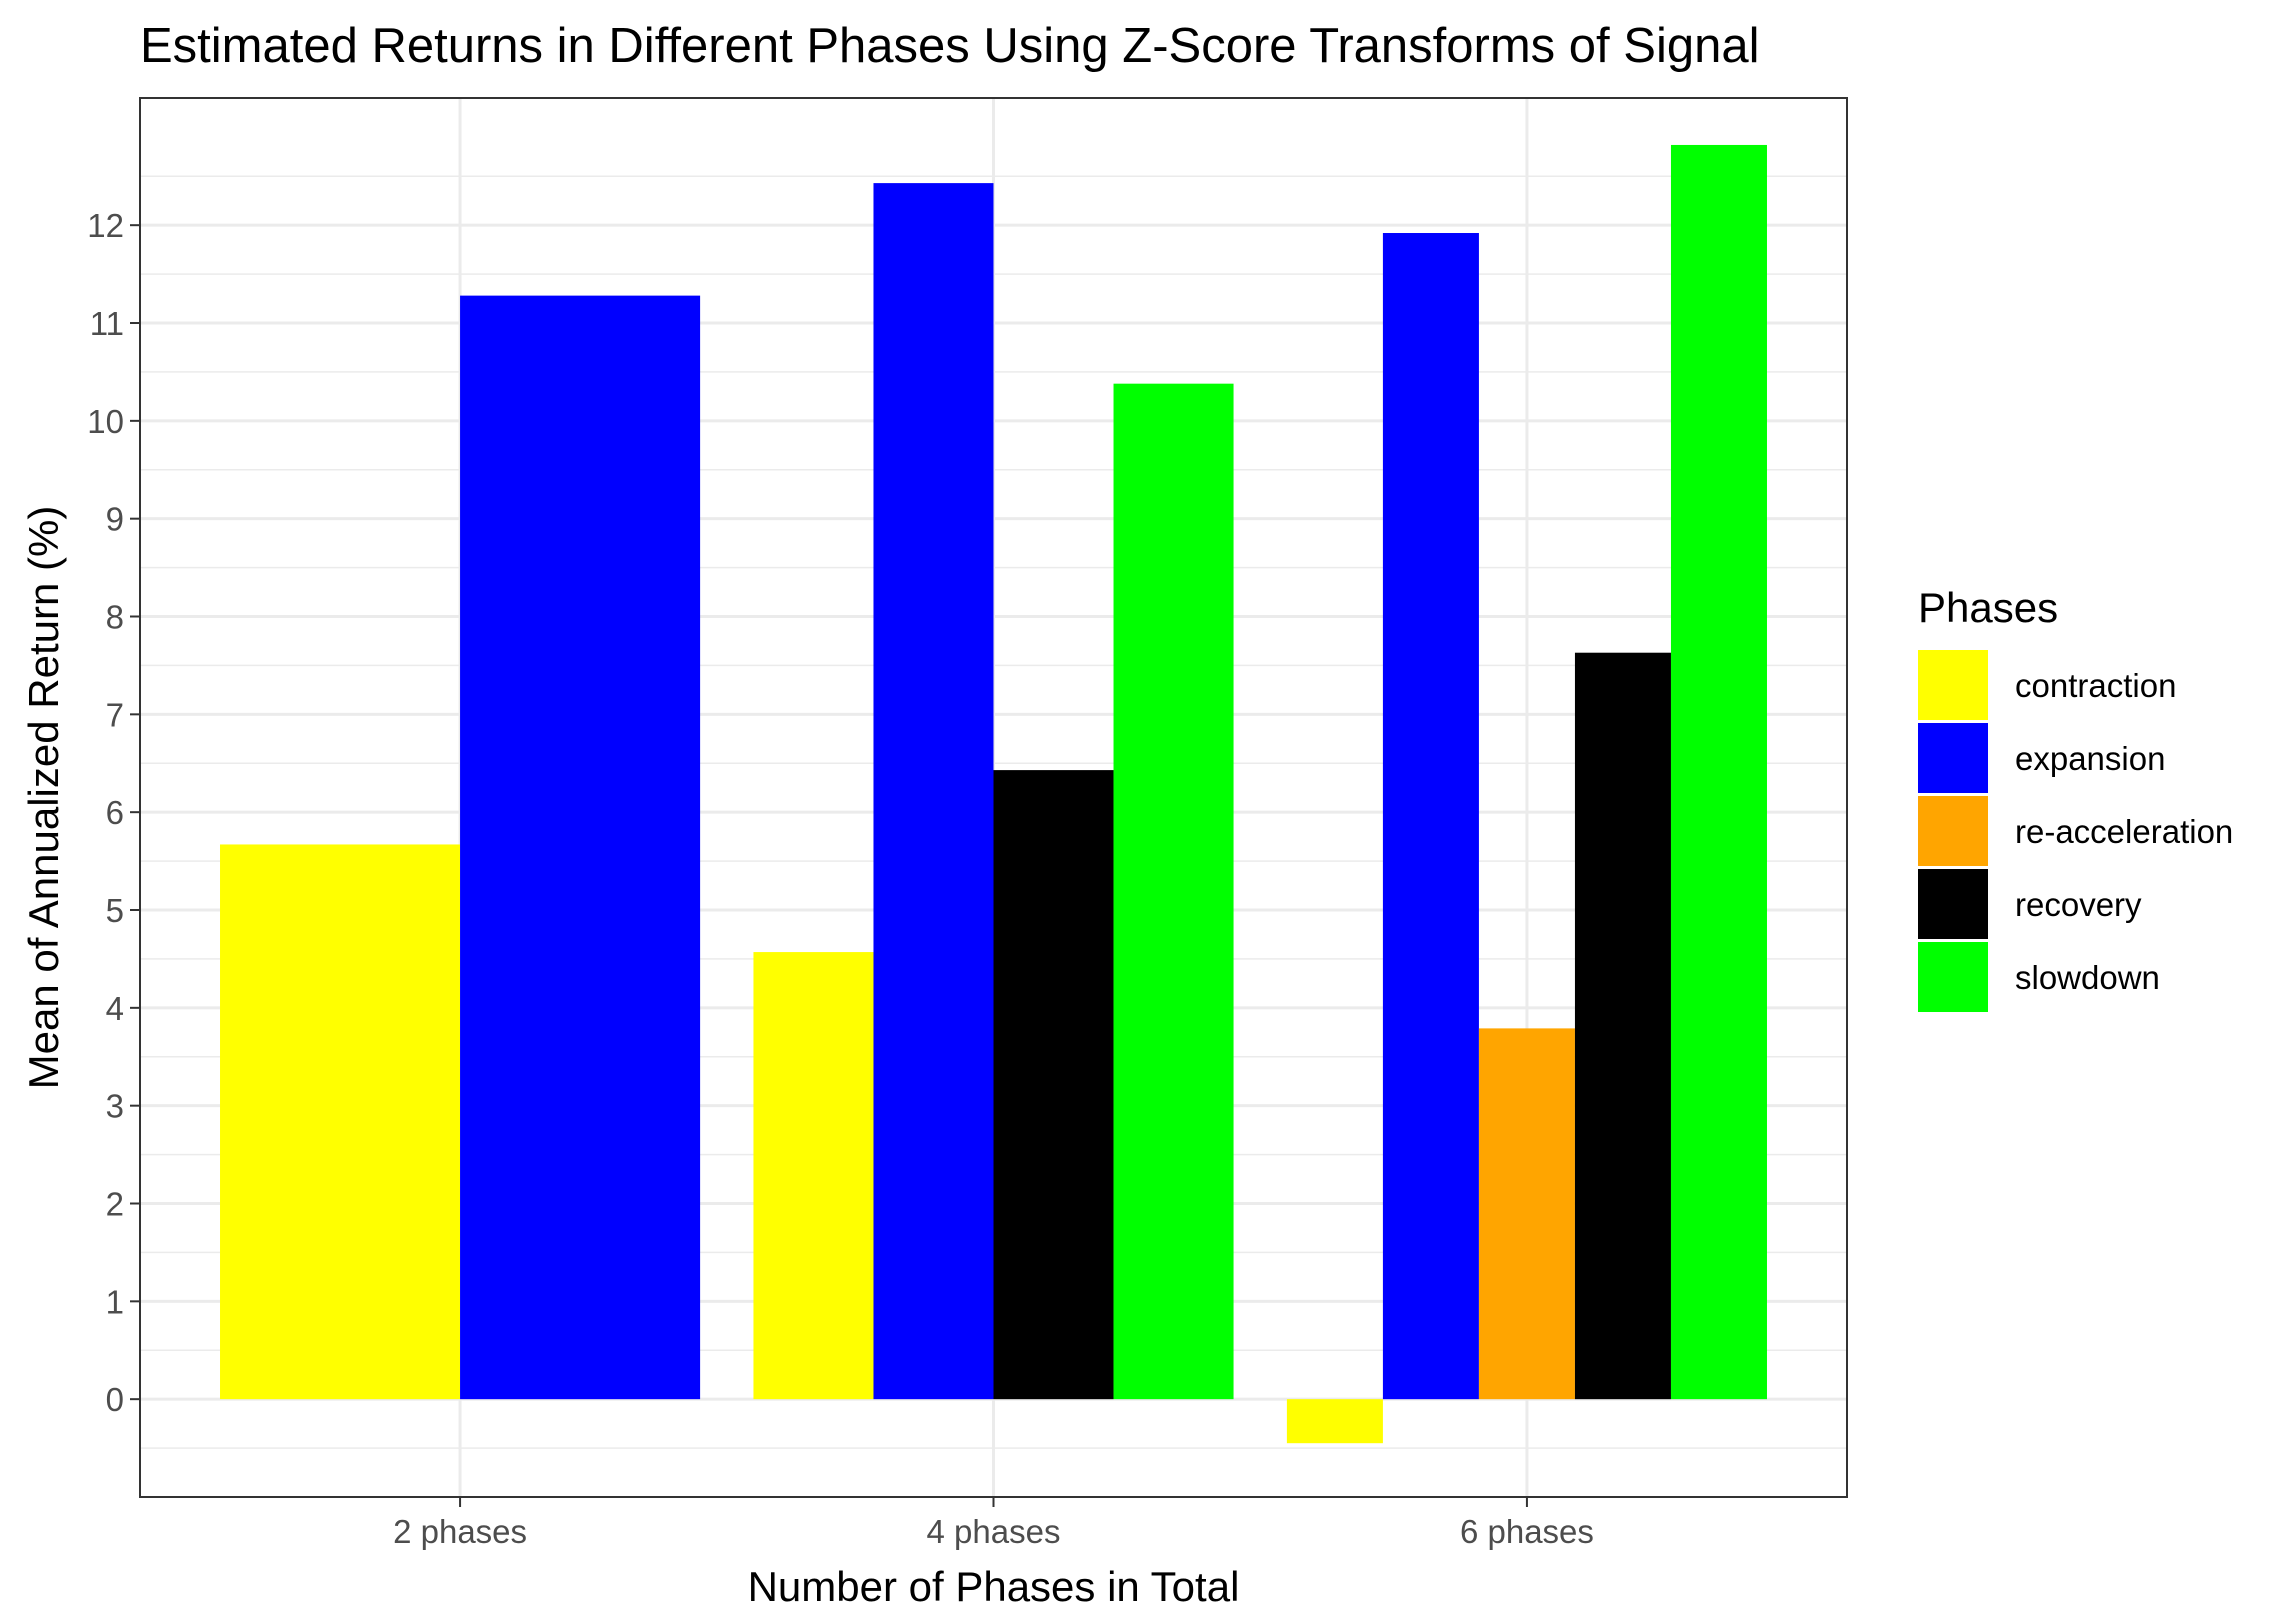 This screenshot has width=2284, height=1623. Describe the element at coordinates (115, 519) in the screenshot. I see `y-tick-label: 9` at that location.